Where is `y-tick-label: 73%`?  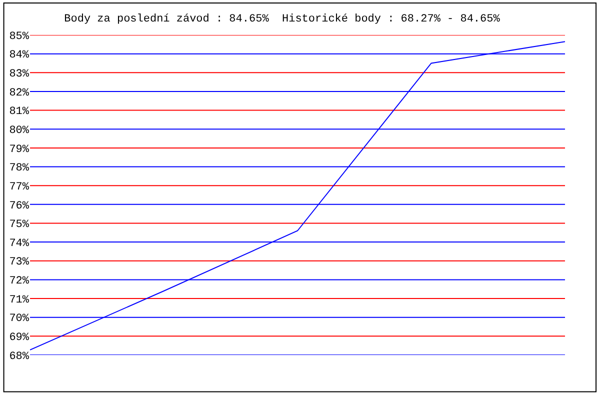
y-tick-label: 73% is located at coordinates (19, 262).